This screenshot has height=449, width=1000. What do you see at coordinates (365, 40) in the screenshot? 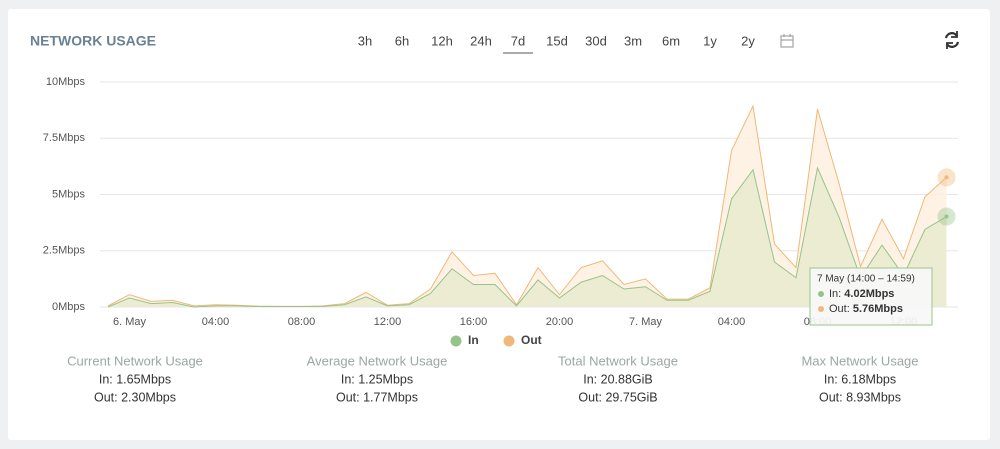
I see `range-button: 3h` at bounding box center [365, 40].